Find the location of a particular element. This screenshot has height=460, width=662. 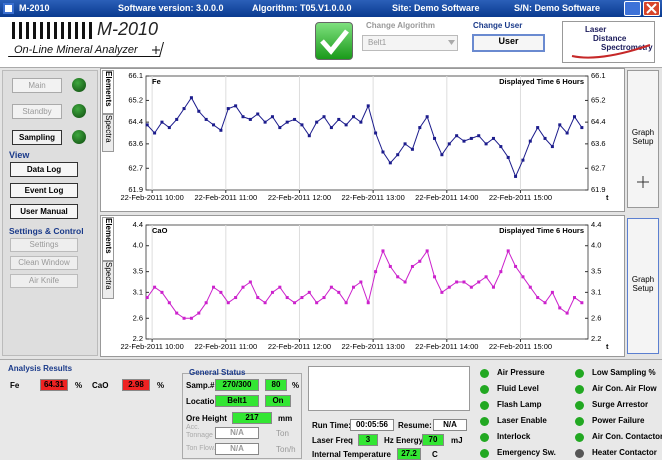

message-box is located at coordinates (389, 388).